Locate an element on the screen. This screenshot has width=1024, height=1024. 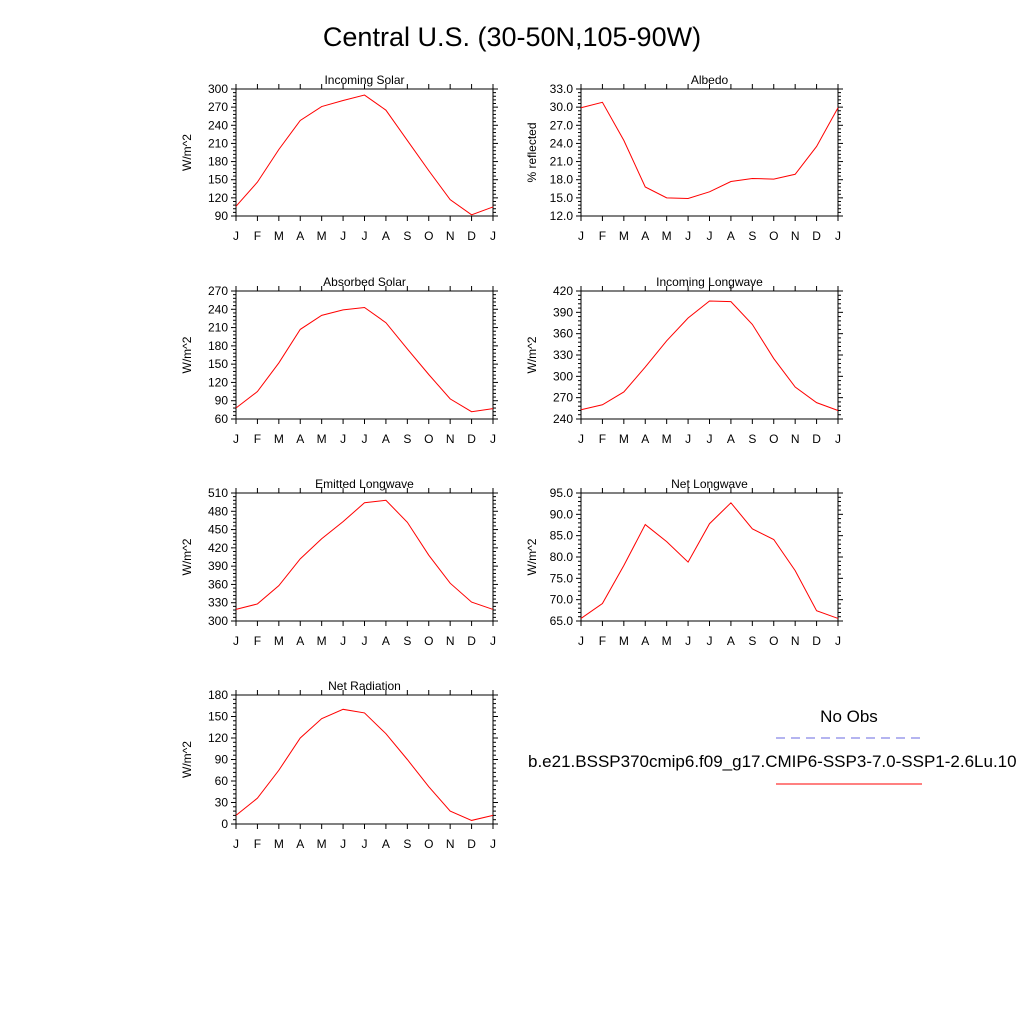
absorbed-solar-xtick-label: J is located at coordinates (365, 439).